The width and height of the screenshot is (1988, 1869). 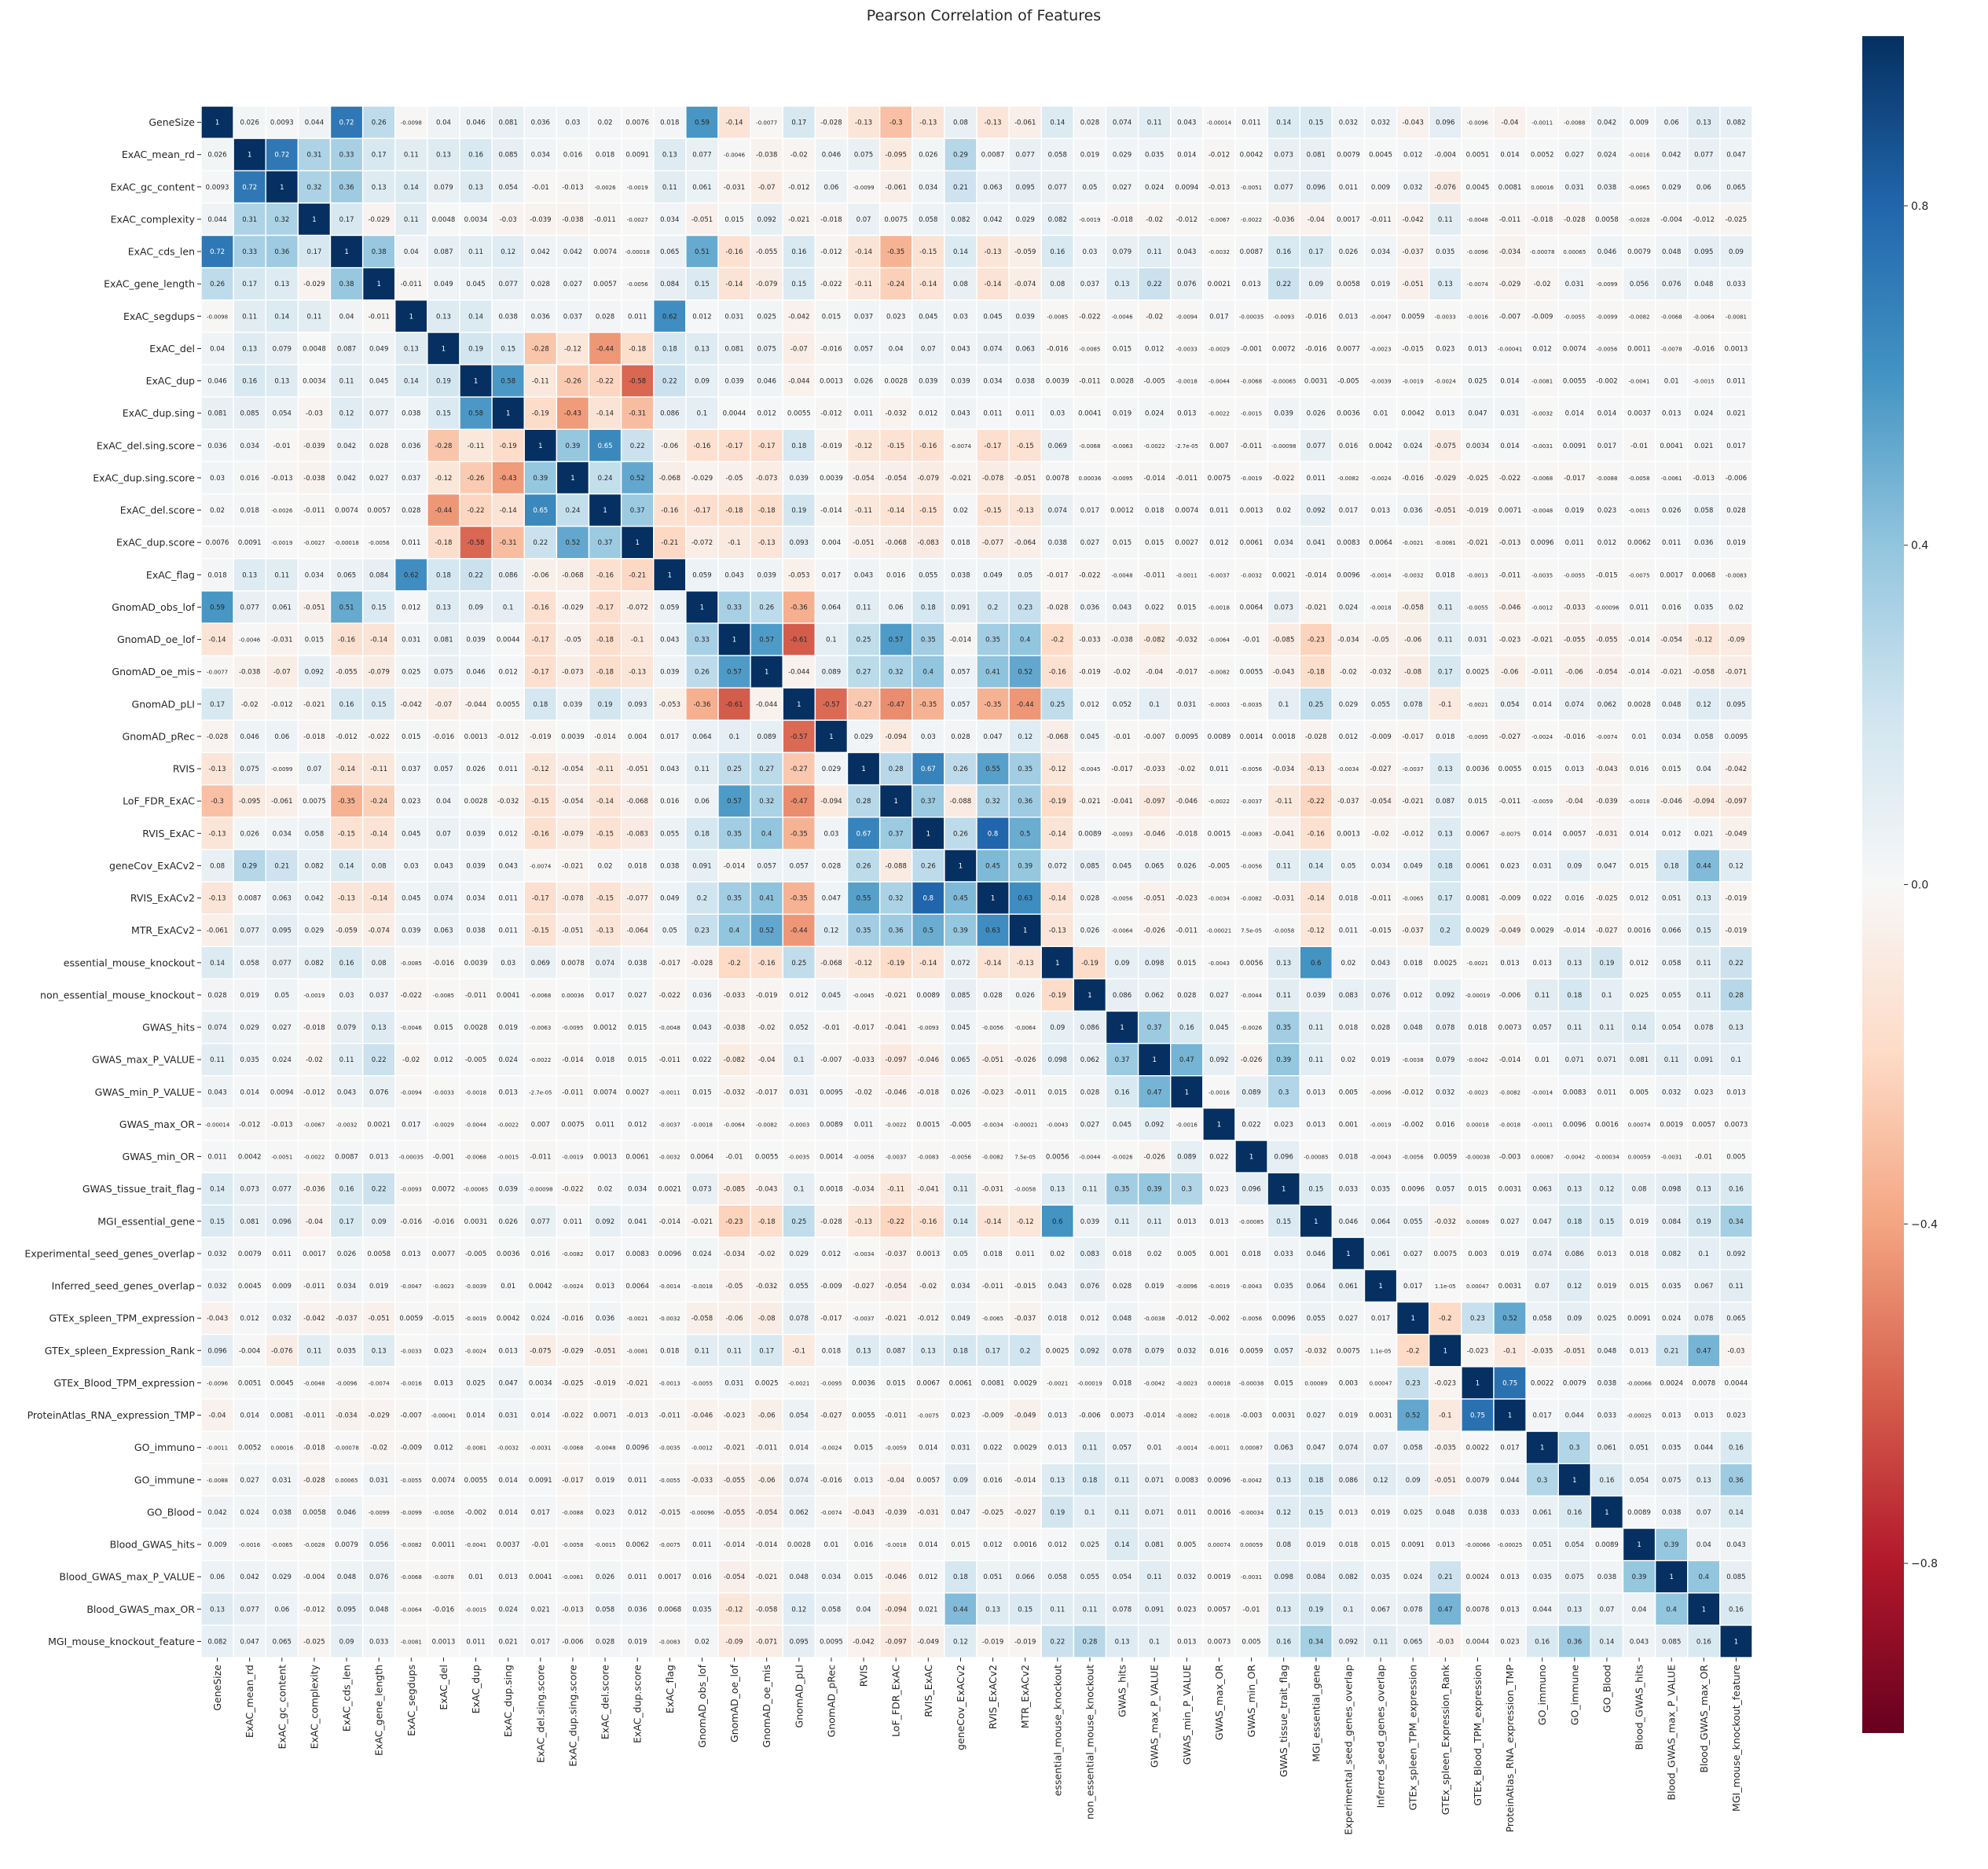 What do you see at coordinates (508, 317) in the screenshot?
I see `cell-value-label: 0.038` at bounding box center [508, 317].